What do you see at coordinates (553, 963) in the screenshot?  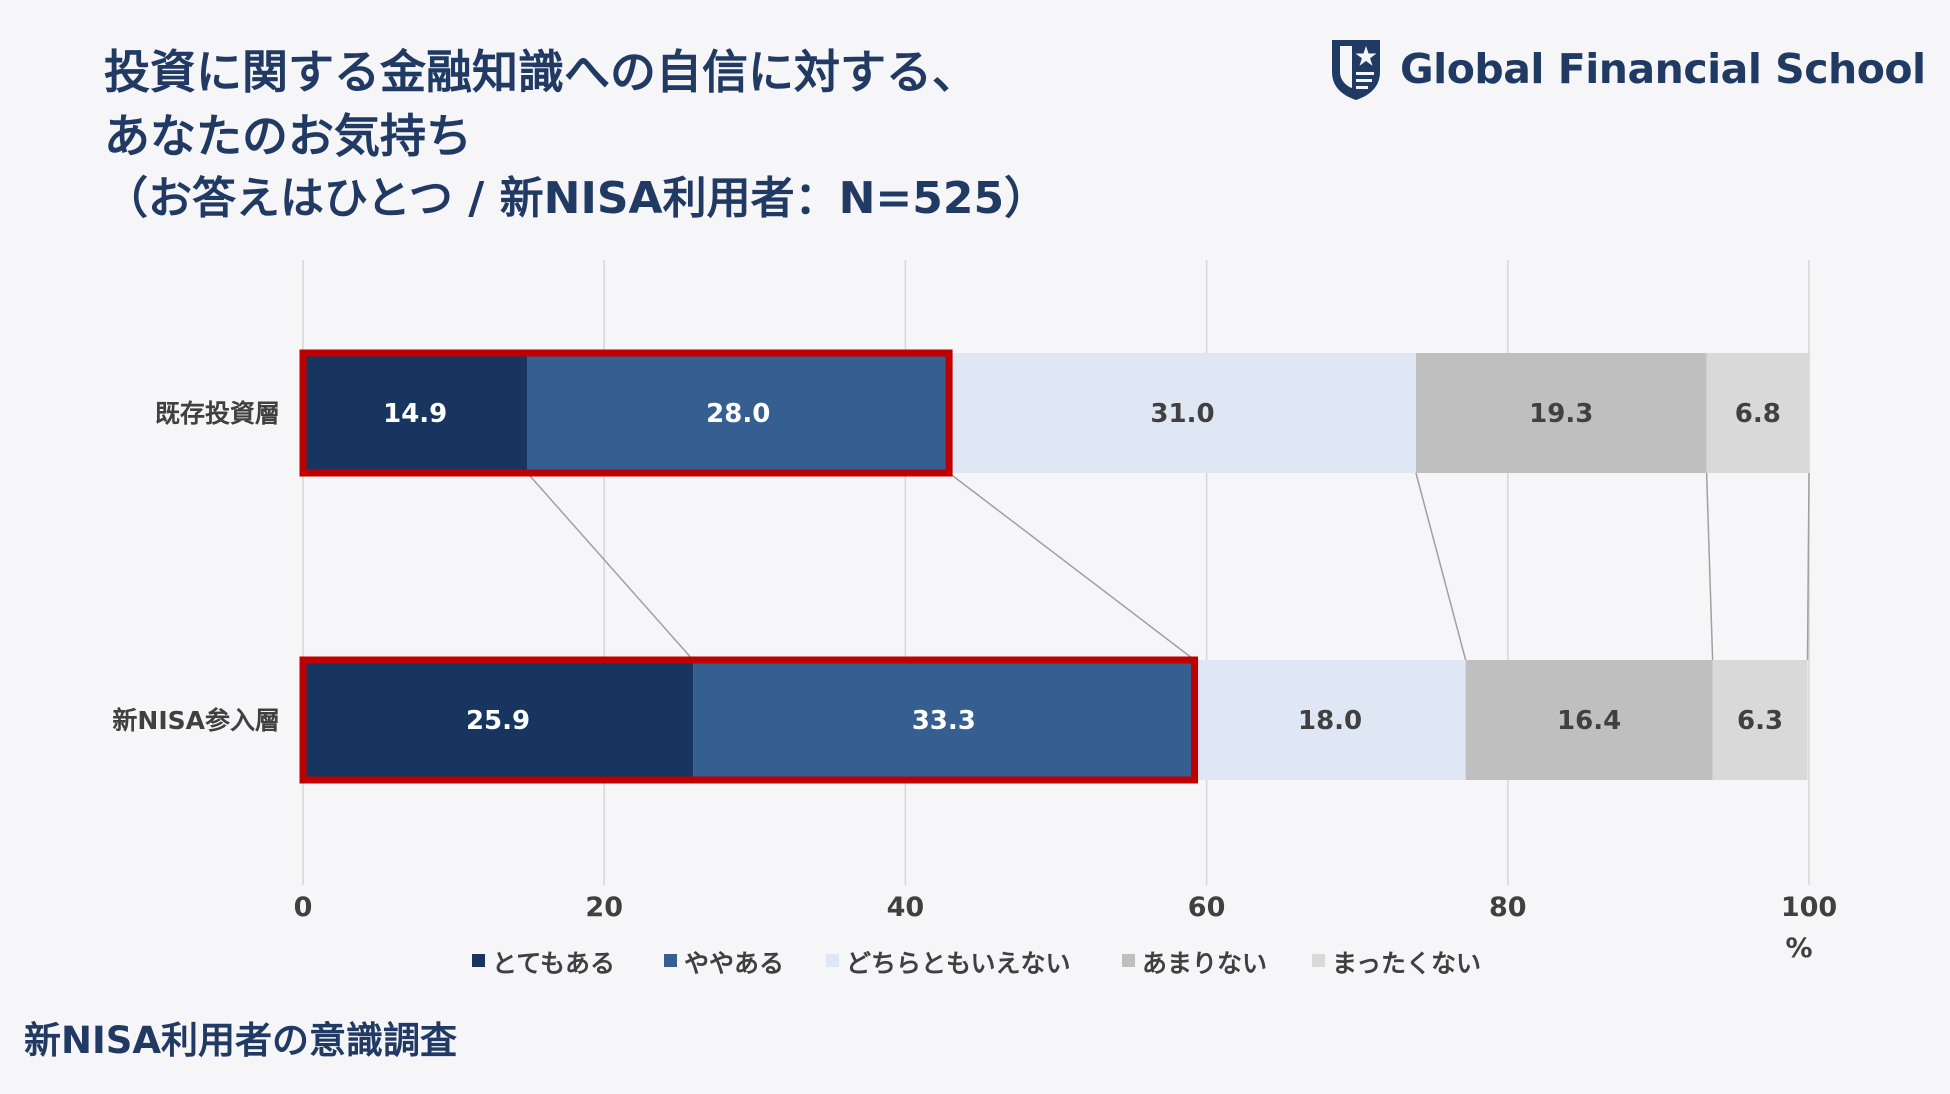 I see `legend-label: とてもある` at bounding box center [553, 963].